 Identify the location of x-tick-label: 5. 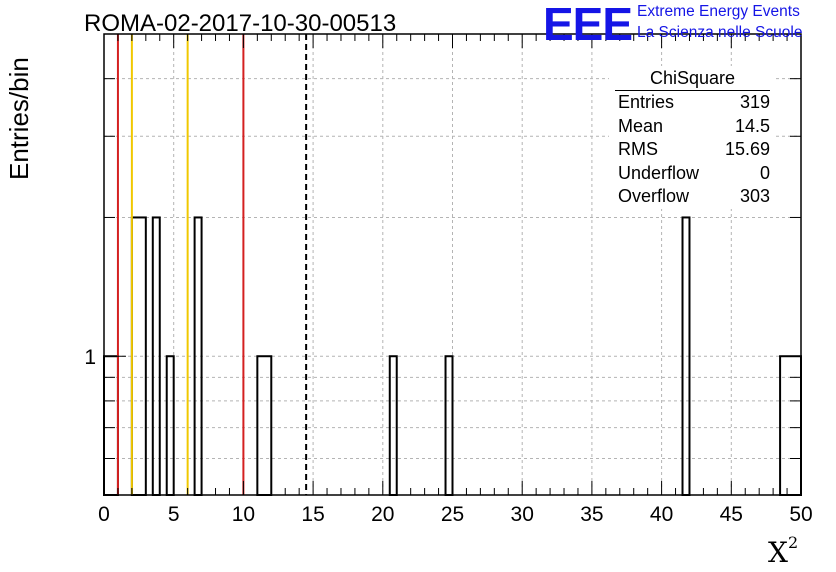
(174, 514).